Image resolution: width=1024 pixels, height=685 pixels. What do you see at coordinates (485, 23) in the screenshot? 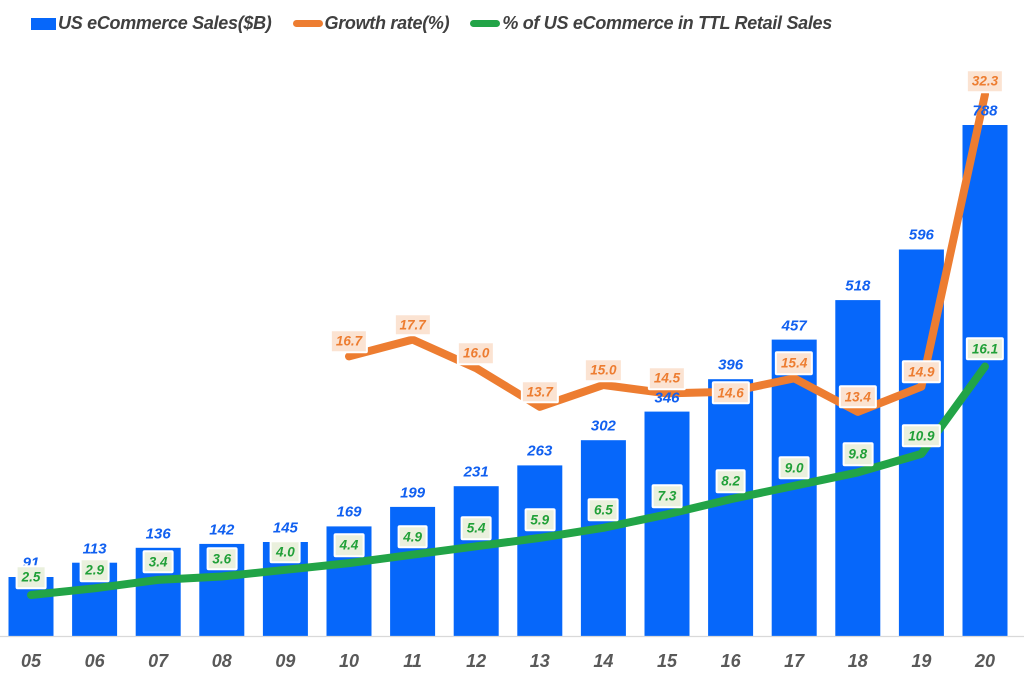
I see `share-series-swatch-icon` at bounding box center [485, 23].